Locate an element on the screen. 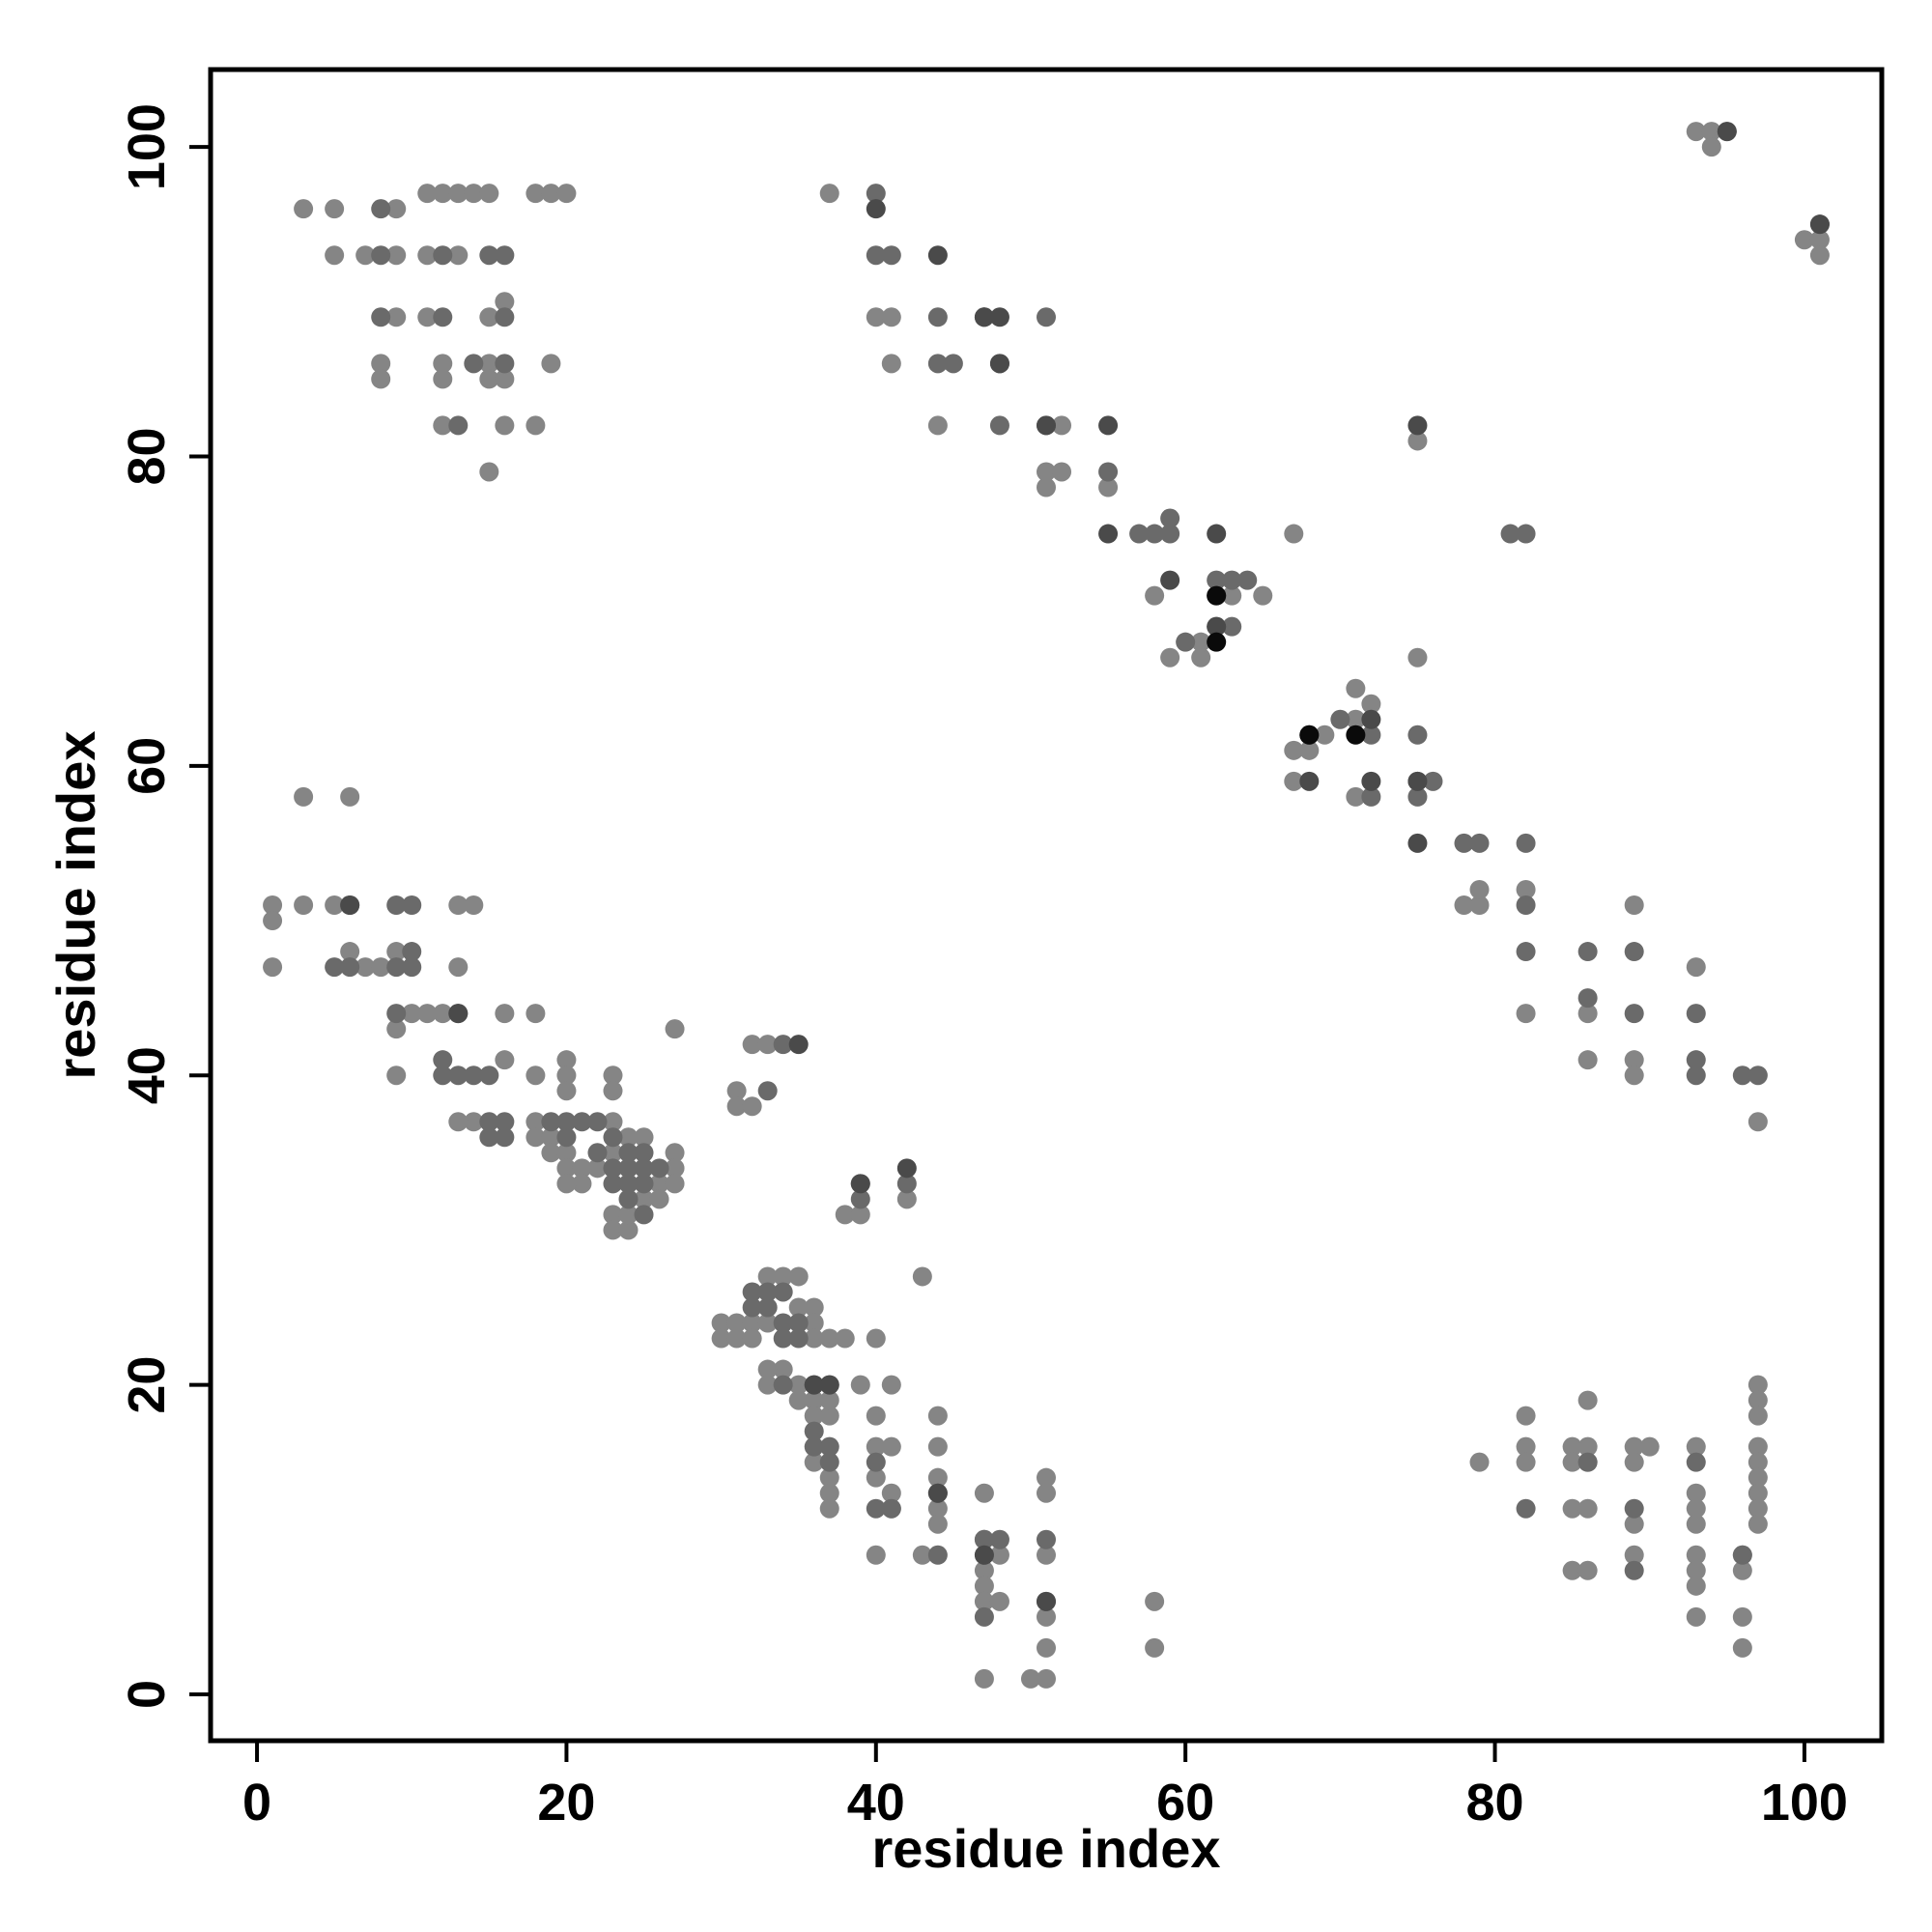 The width and height of the screenshot is (1932, 1932). y-tick-label: 60 is located at coordinates (147, 766).